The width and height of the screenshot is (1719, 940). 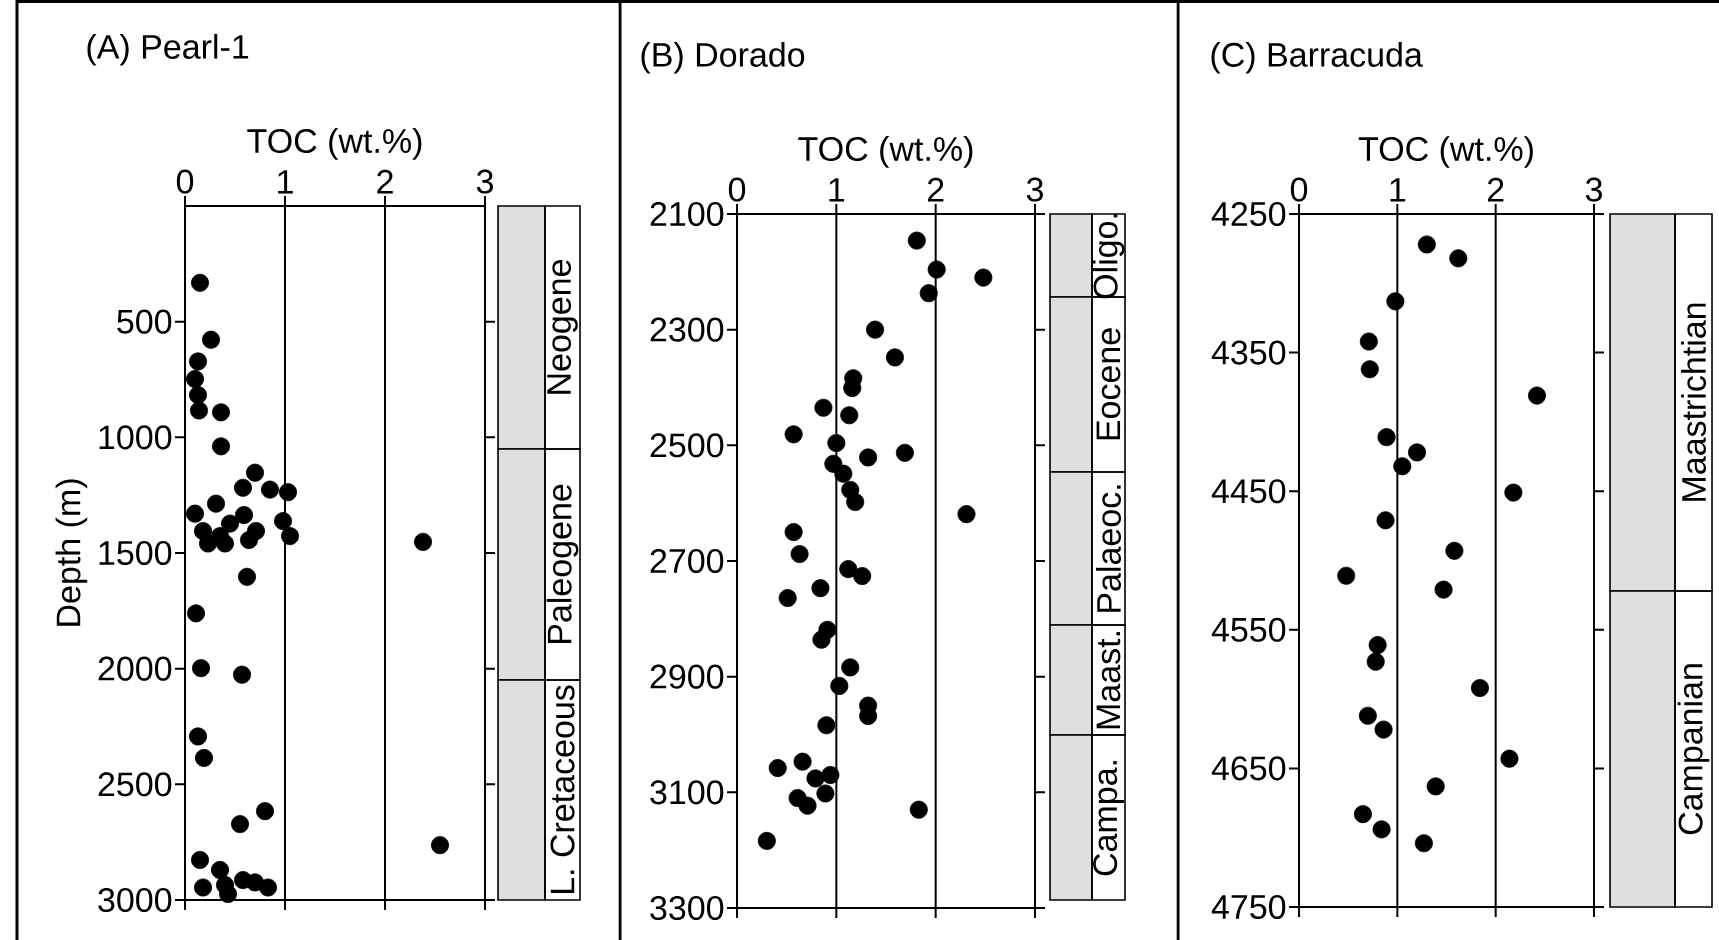 I want to click on chart-title: (B) Dorado, so click(x=723, y=57).